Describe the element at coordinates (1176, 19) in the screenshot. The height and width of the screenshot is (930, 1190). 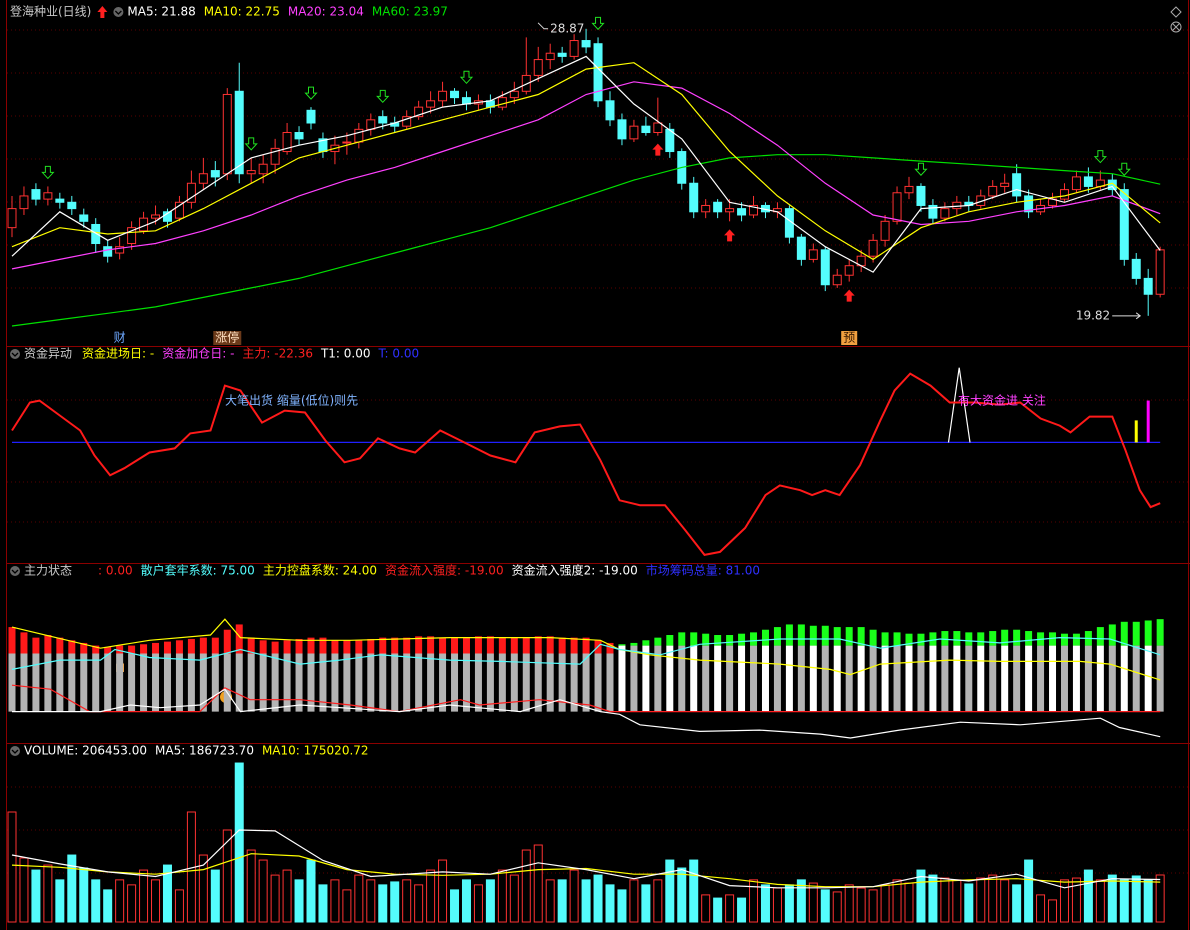
I see `window-icons` at that location.